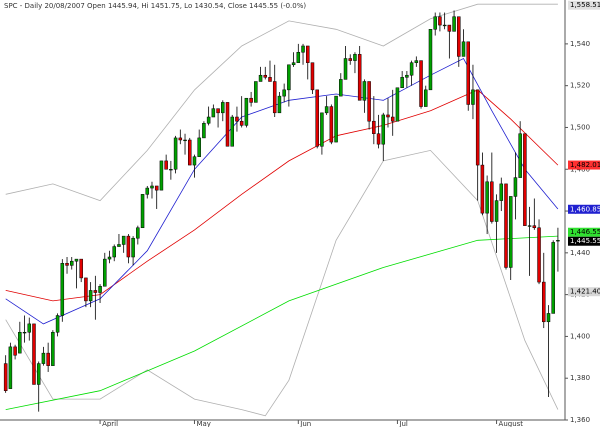 This screenshot has width=600, height=427. I want to click on x-tick-label: Jul, so click(403, 423).